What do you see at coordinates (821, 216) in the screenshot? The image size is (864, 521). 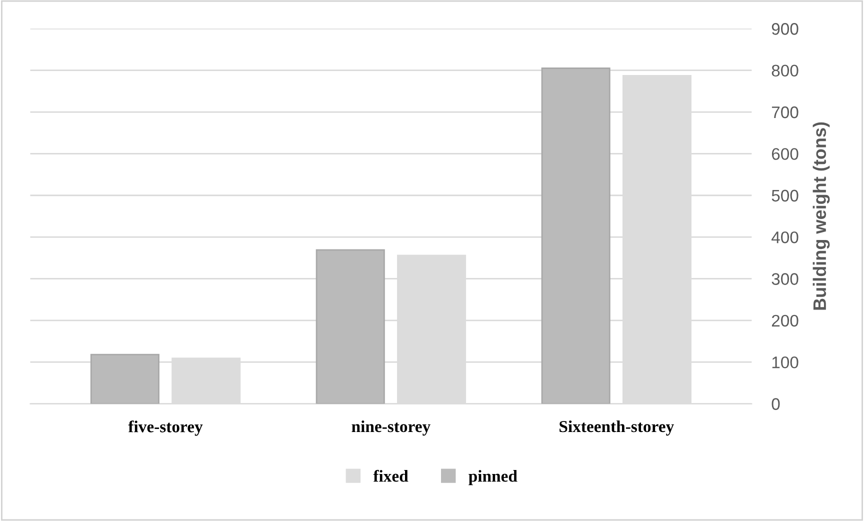 I see `y-axis-title: Building weight (tons)` at bounding box center [821, 216].